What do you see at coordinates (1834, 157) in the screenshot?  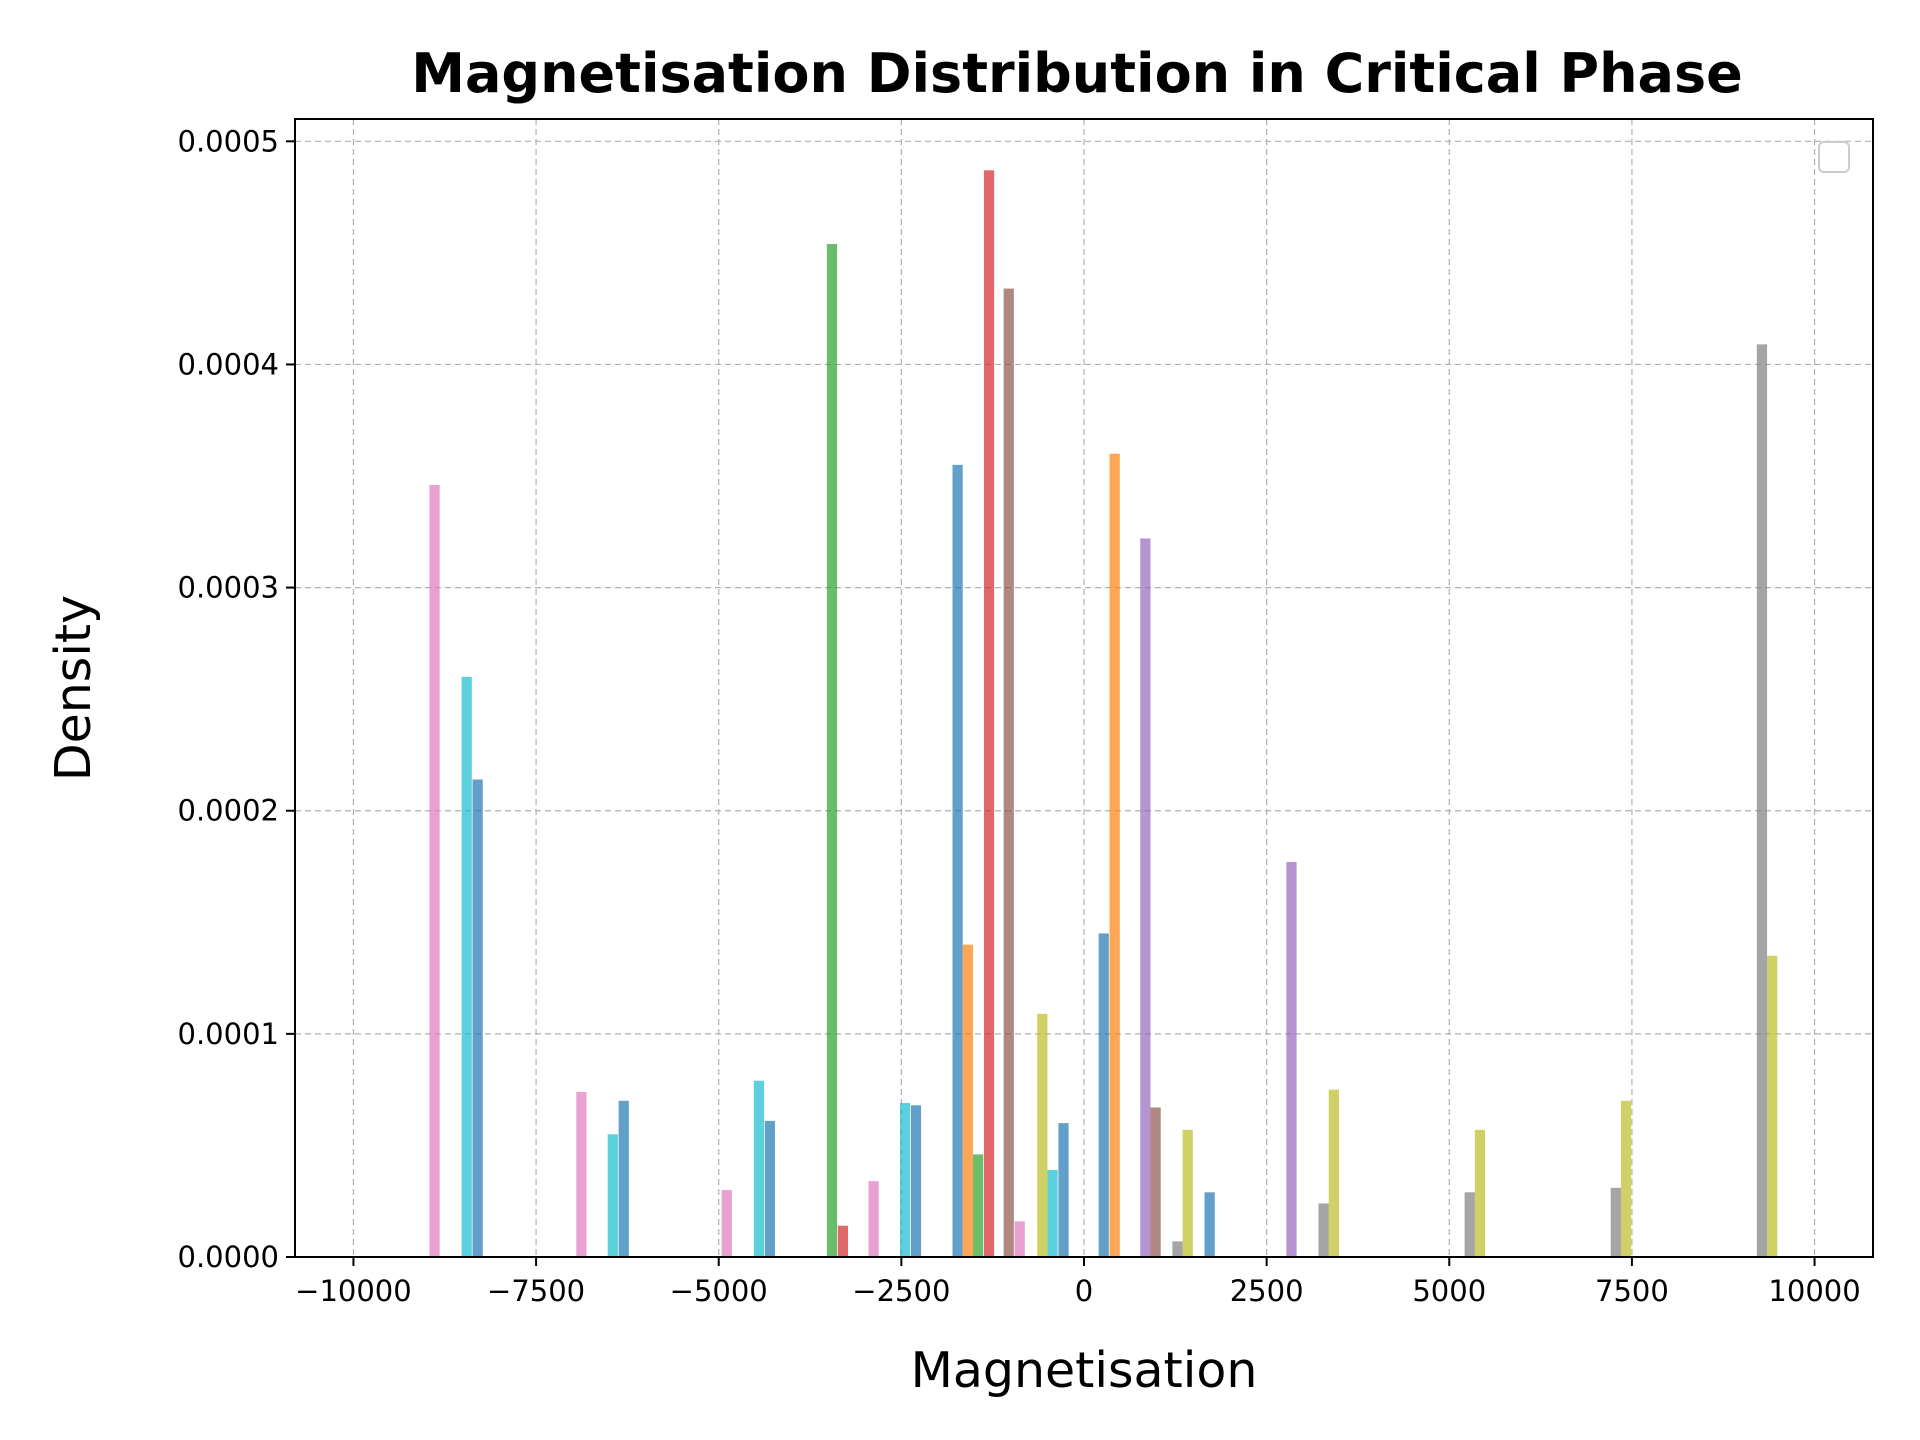 I see `legend-box` at bounding box center [1834, 157].